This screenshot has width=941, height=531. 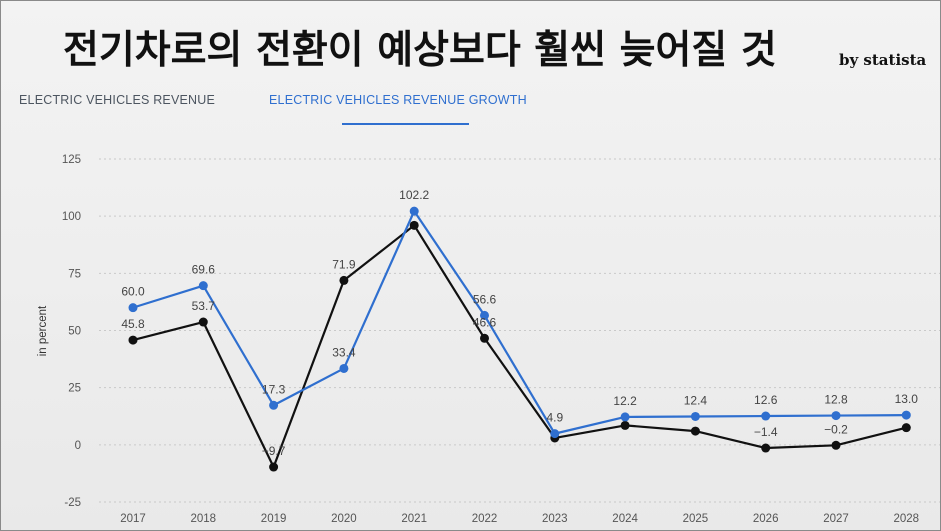 What do you see at coordinates (696, 400) in the screenshot?
I see `data-label-blue: 12.4` at bounding box center [696, 400].